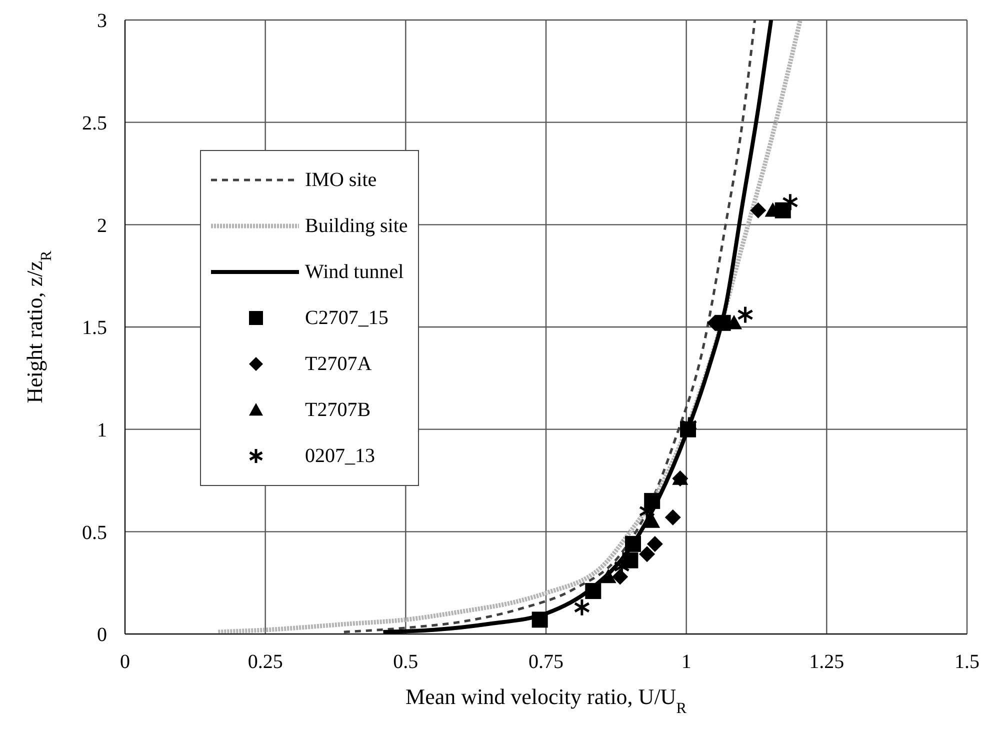 The height and width of the screenshot is (738, 991). Describe the element at coordinates (102, 430) in the screenshot. I see `y-tick-label: 1` at that location.